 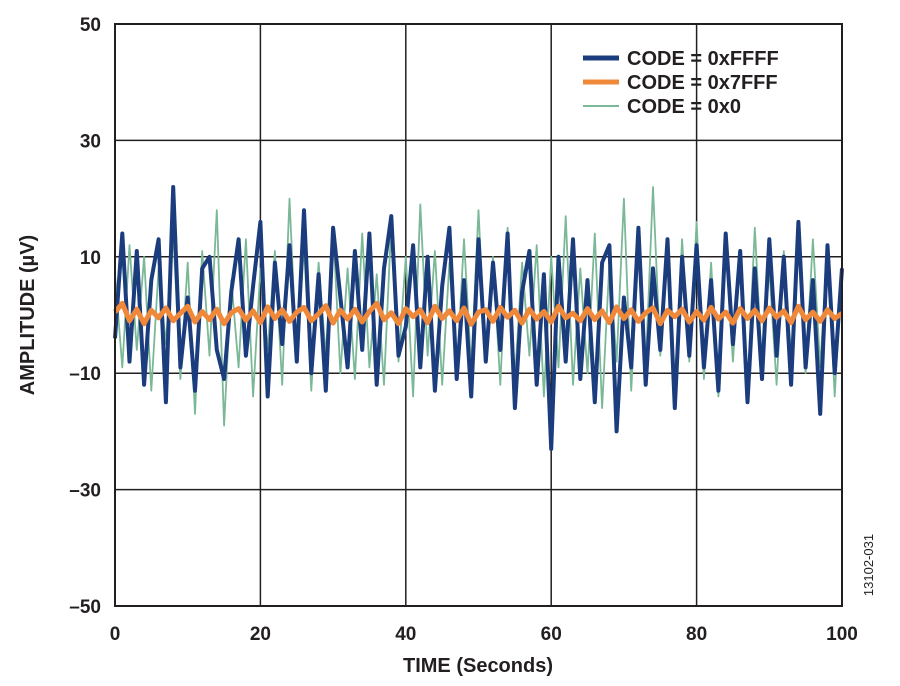 What do you see at coordinates (684, 107) in the screenshot?
I see `legend-label-2: CODE = 0x0` at bounding box center [684, 107].